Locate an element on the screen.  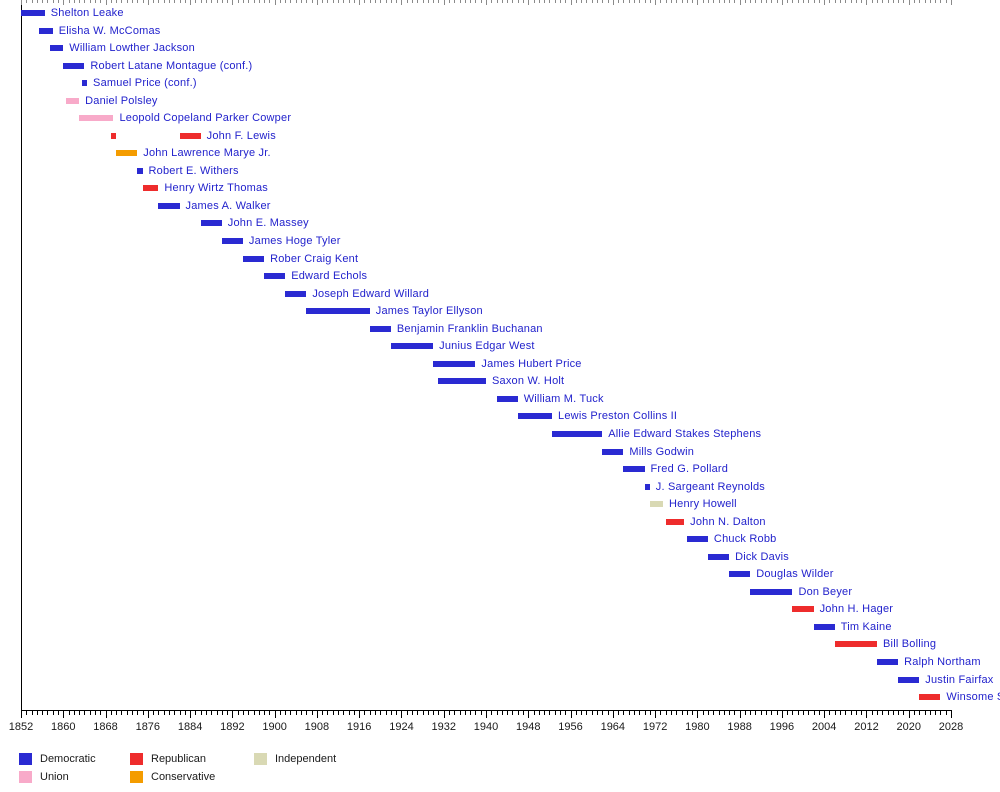
timeline-row-label: James Hubert Price is located at coordinates (531, 363).